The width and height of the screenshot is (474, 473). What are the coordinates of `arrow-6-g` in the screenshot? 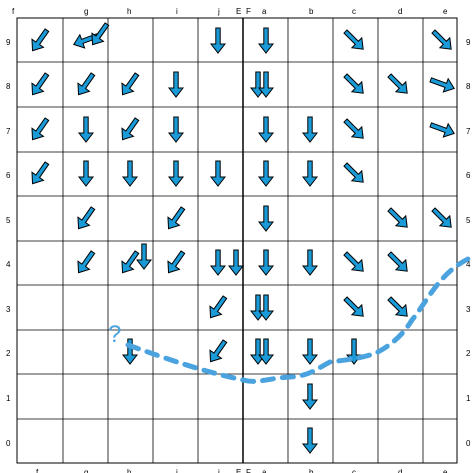 It's located at (86, 173).